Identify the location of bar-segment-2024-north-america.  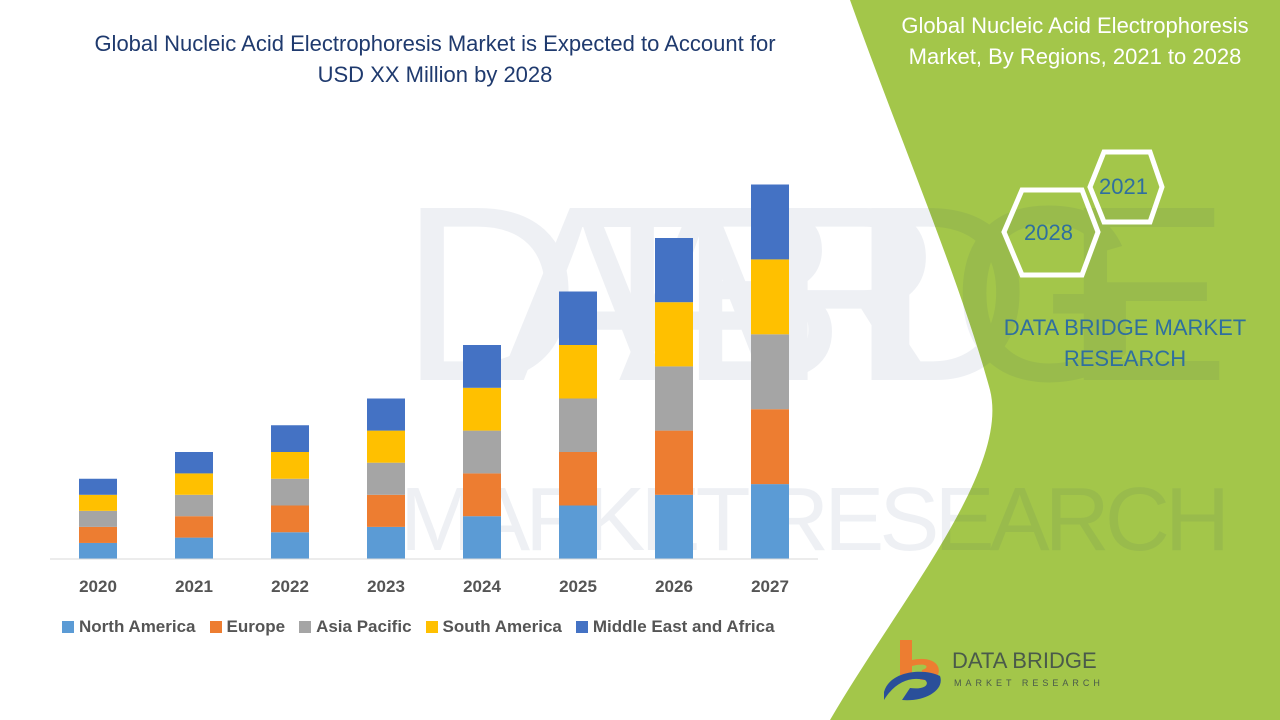
(482, 537).